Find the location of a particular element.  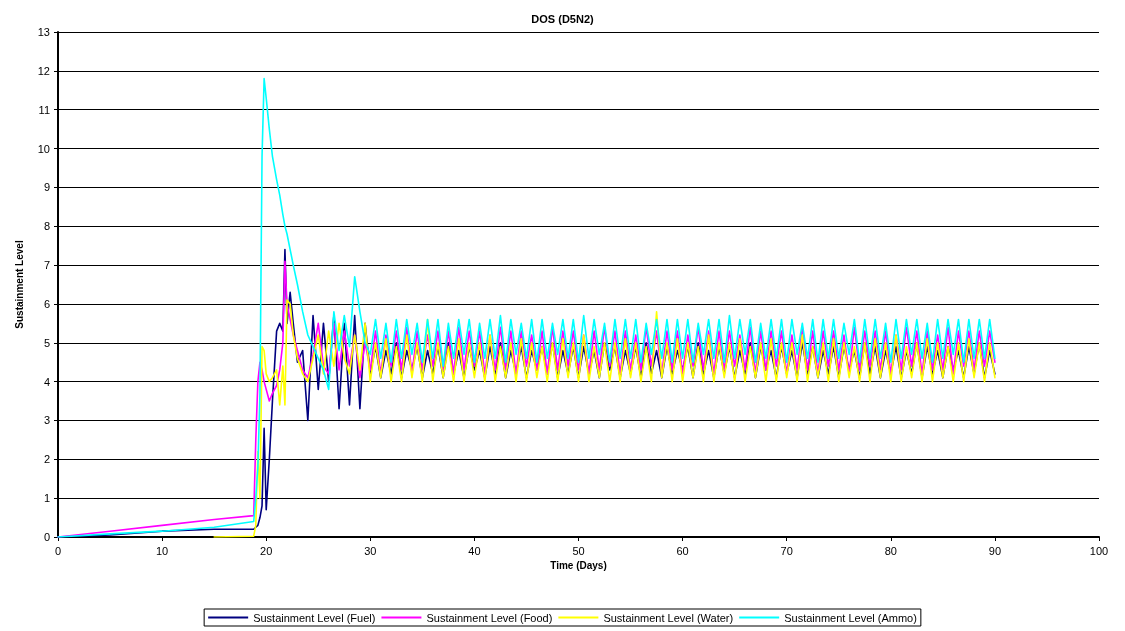

chart-title: DOS (D5N2) is located at coordinates (563, 18).